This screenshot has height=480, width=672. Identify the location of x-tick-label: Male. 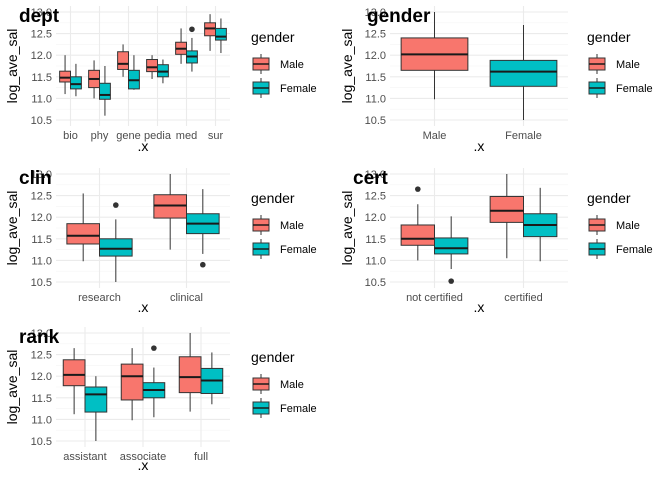
(435, 136).